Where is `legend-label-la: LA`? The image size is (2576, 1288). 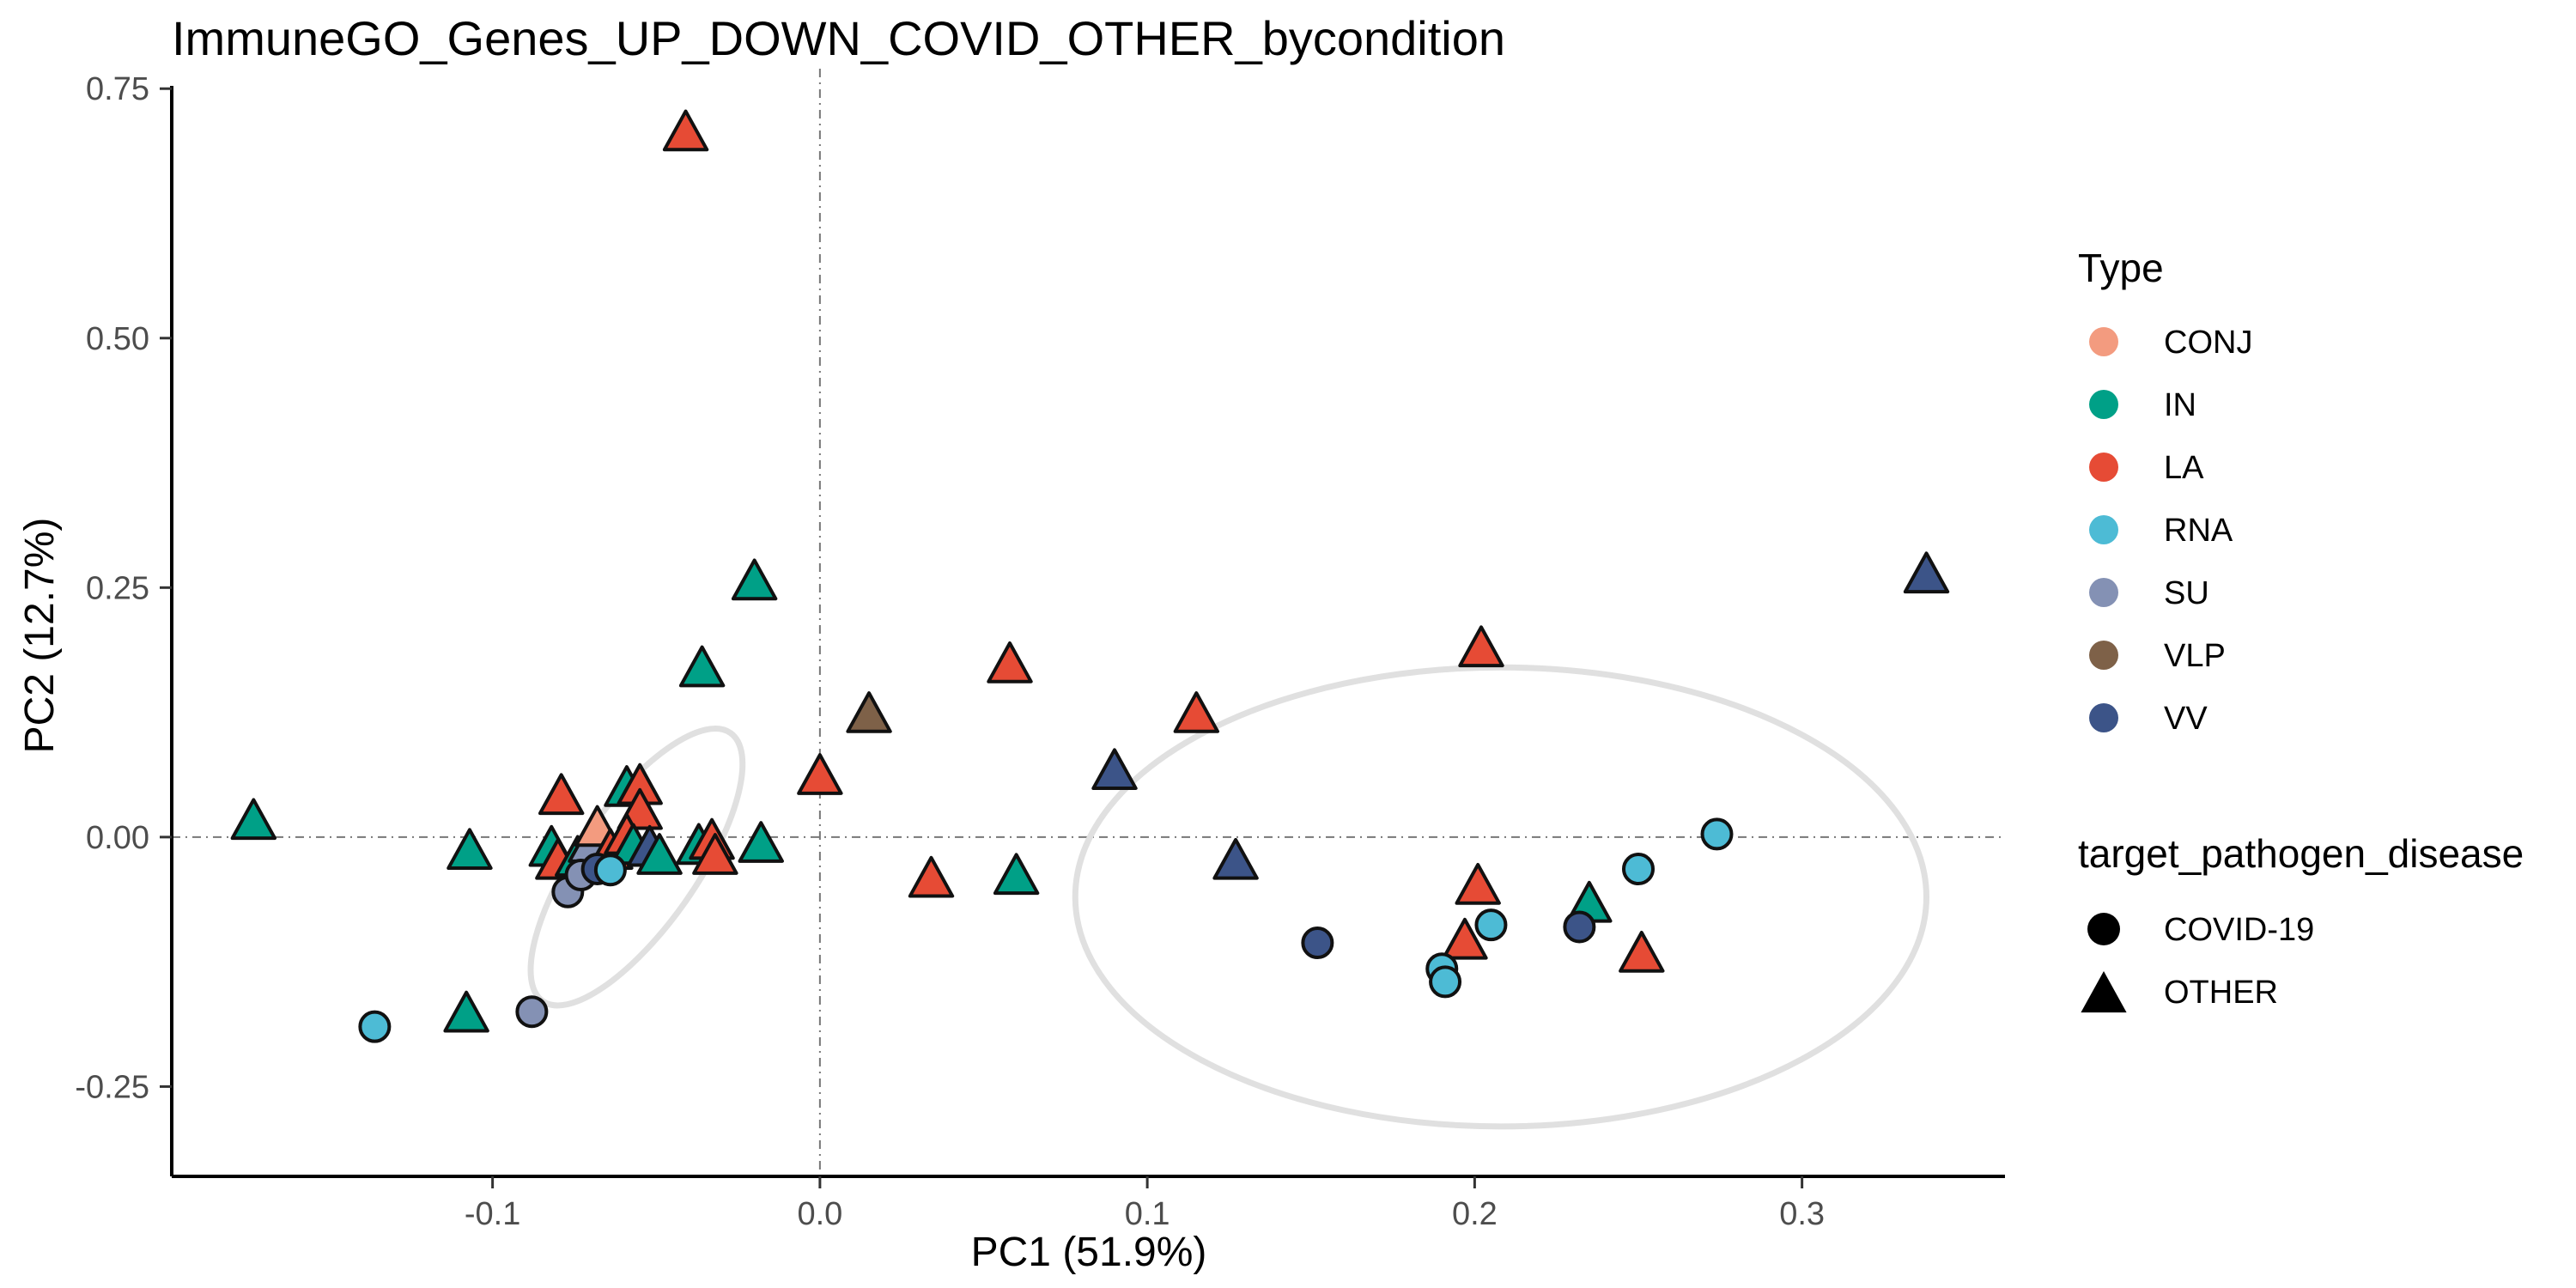
legend-label-la: LA is located at coordinates (2184, 468).